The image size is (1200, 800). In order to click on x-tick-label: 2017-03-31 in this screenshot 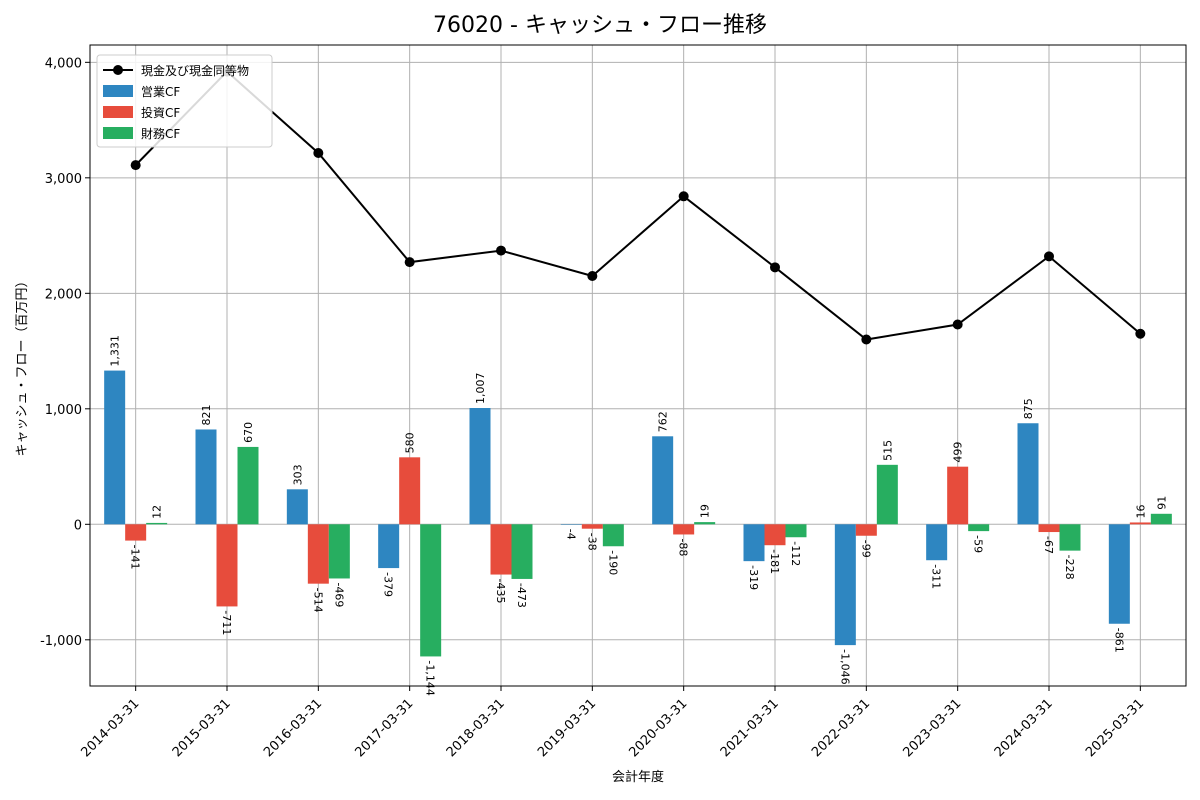, I will do `click(384, 728)`.